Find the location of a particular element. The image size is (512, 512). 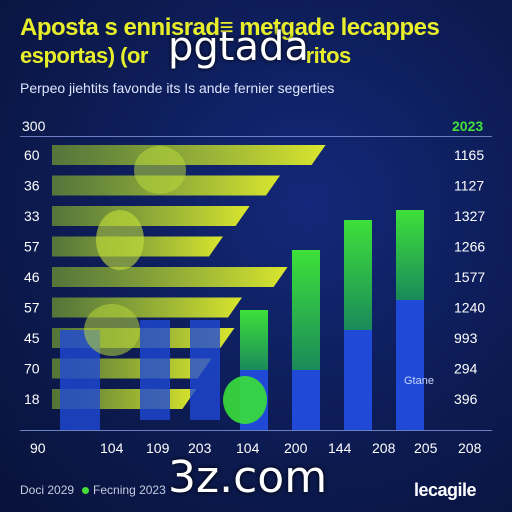

row-label-right: 1327 is located at coordinates (469, 216).